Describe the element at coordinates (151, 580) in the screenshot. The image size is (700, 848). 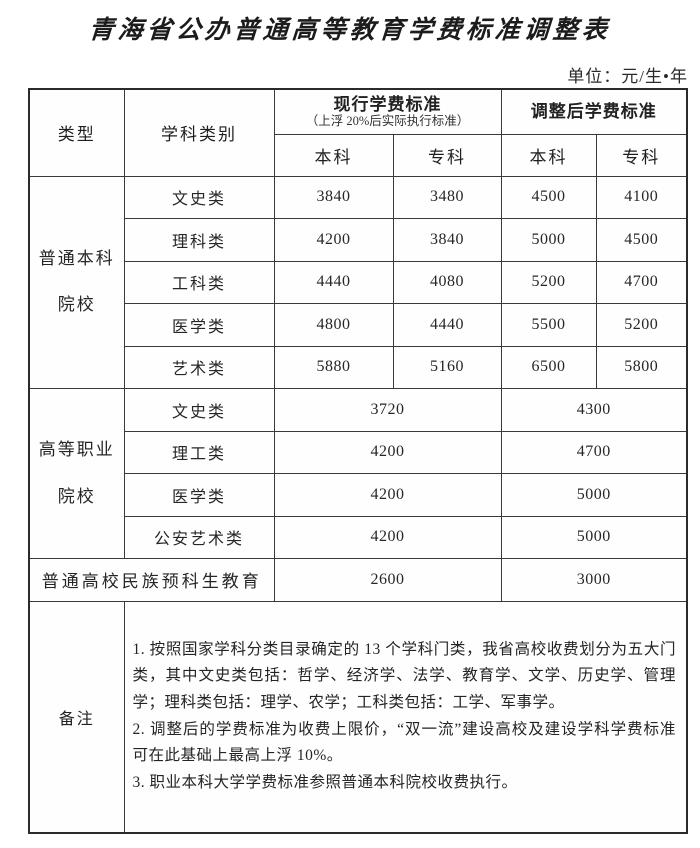
I see `preparatory-label: 普通高校民族预科生教育` at that location.